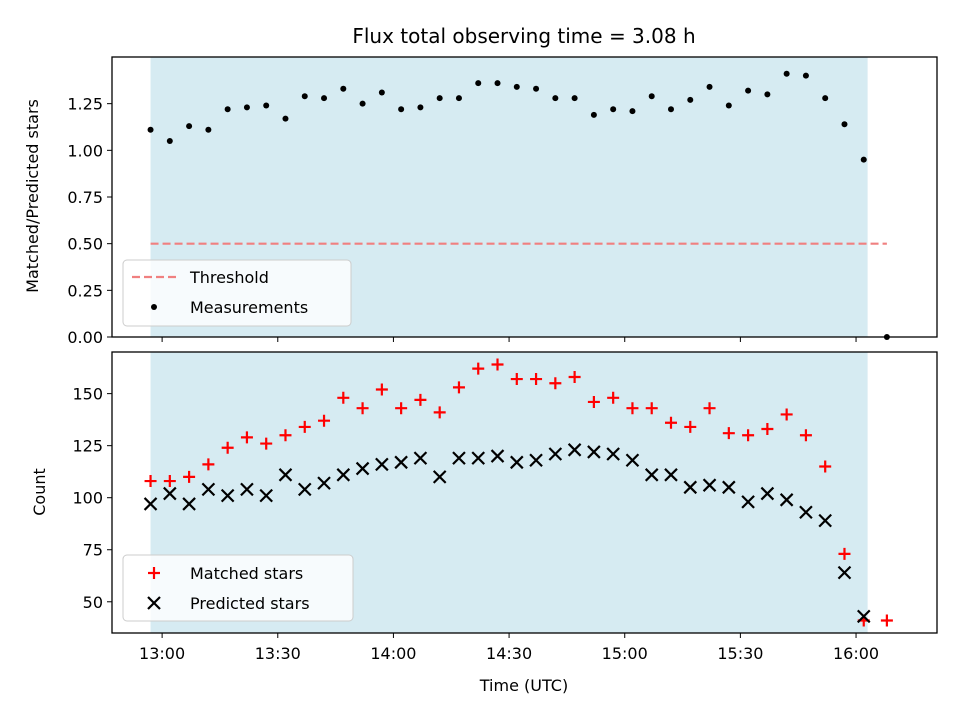 Image resolution: width=960 pixels, height=720 pixels. What do you see at coordinates (393, 653) in the screenshot?
I see `x-tick-label: 14:00` at bounding box center [393, 653].